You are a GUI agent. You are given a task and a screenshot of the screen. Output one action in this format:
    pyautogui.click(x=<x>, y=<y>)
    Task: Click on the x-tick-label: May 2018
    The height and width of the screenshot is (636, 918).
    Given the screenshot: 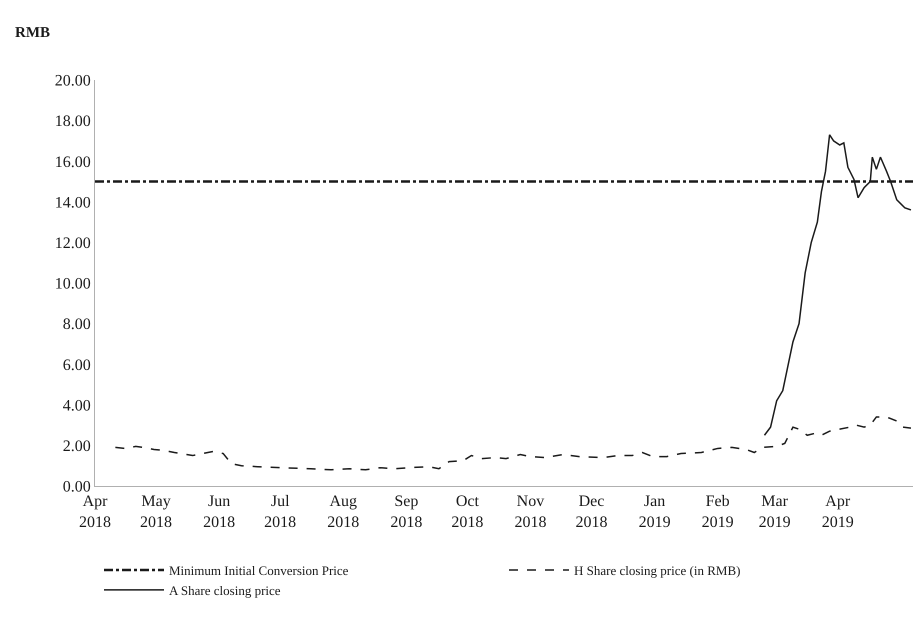 What is the action you would take?
    pyautogui.click(x=156, y=512)
    